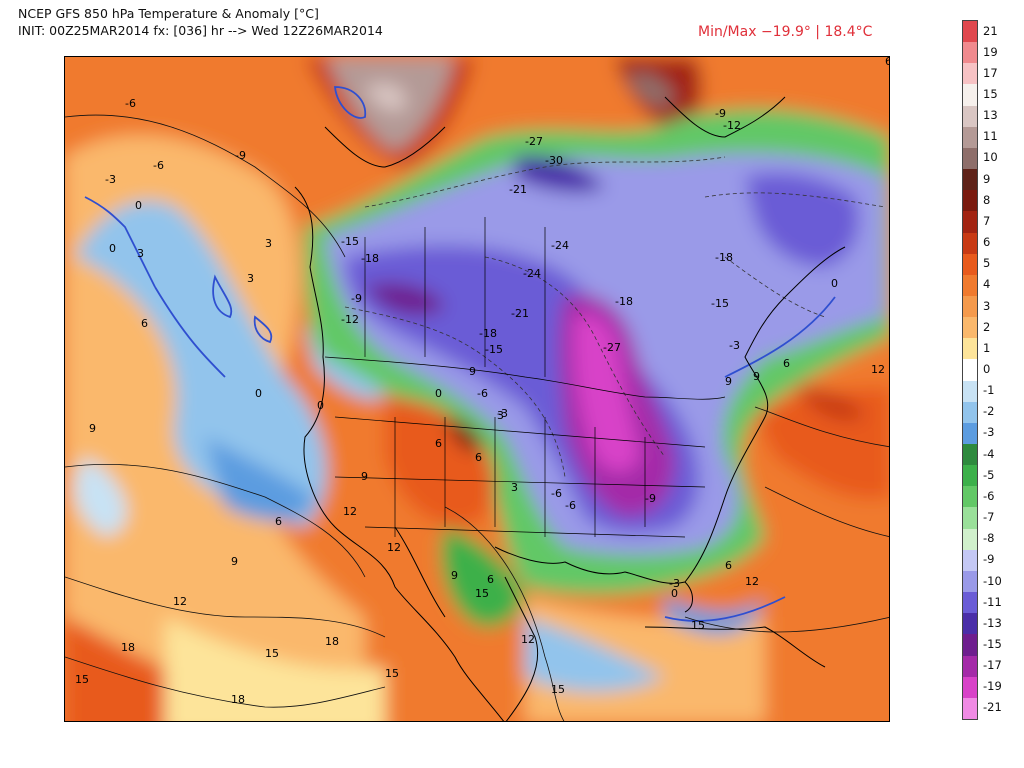 The width and height of the screenshot is (1024, 768). Describe the element at coordinates (990, 30) in the screenshot. I see `color-scale-label: 21` at that location.